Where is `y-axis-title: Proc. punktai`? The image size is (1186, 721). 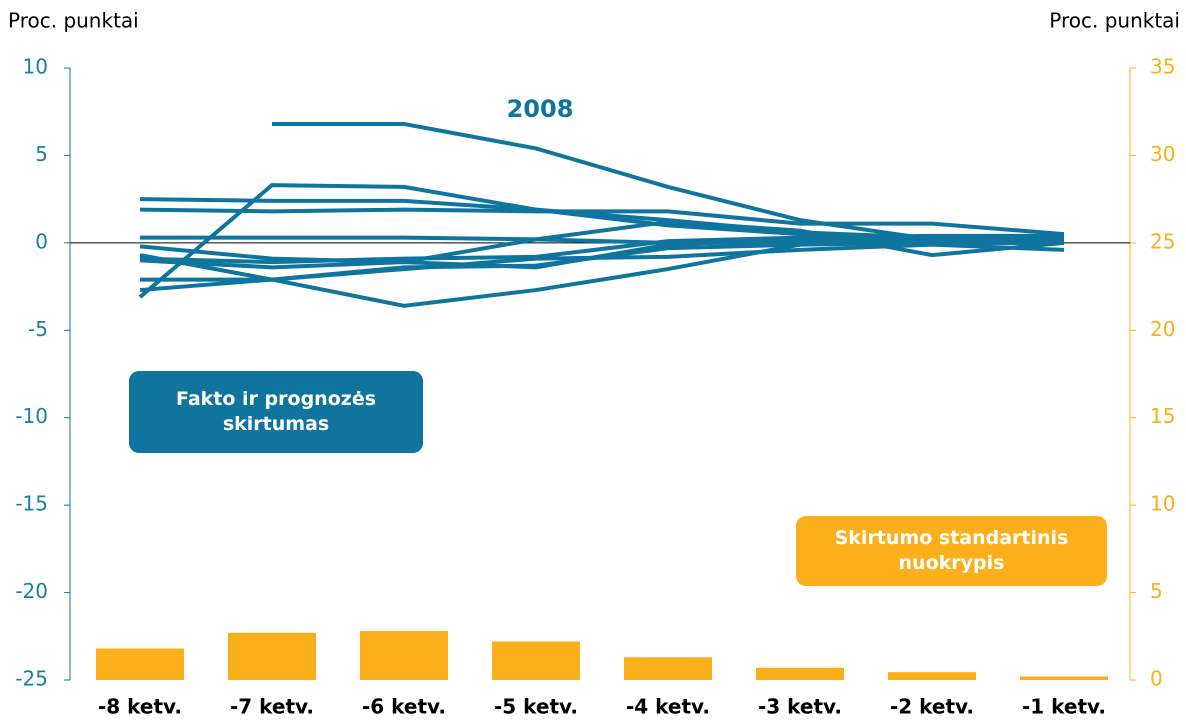 y-axis-title: Proc. punktai is located at coordinates (73, 21).